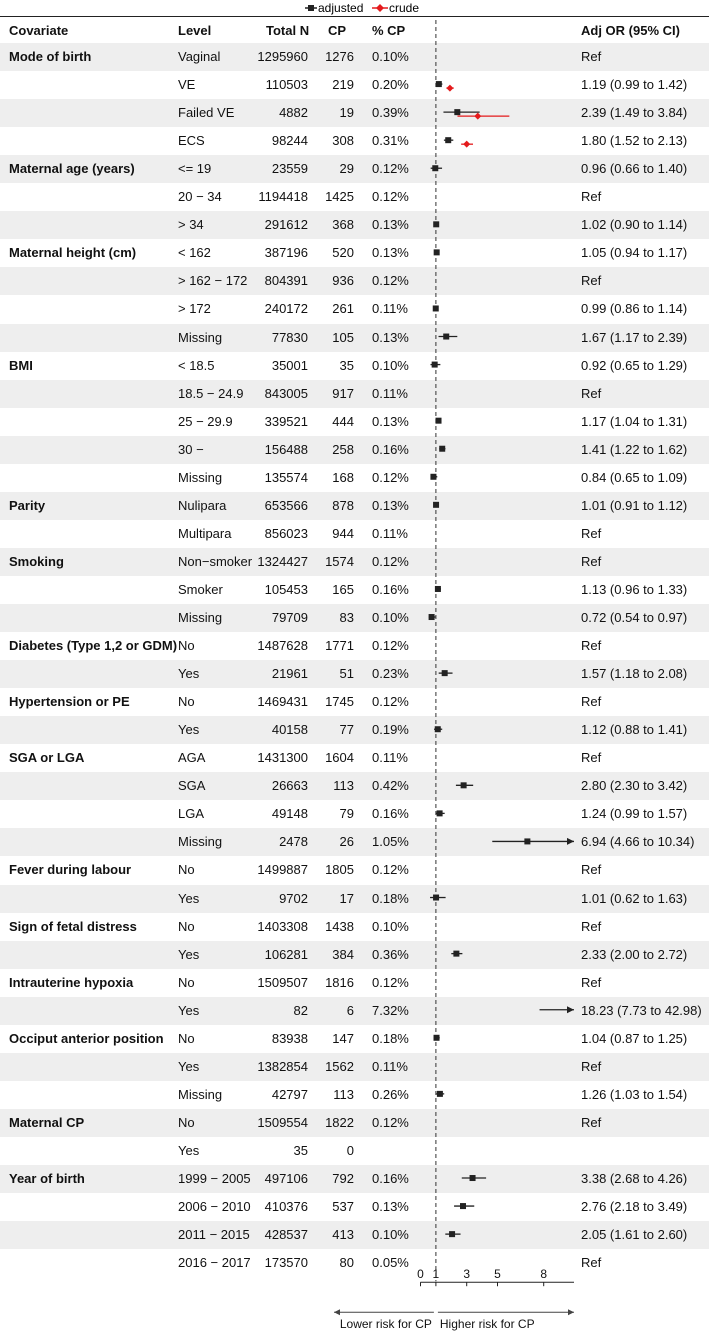 Image resolution: width=709 pixels, height=1335 pixels. What do you see at coordinates (354, 309) in the screenshot?
I see `table-row: > 172 240172 261 0.11% 0.99 (0.86 to 1.14)` at bounding box center [354, 309].